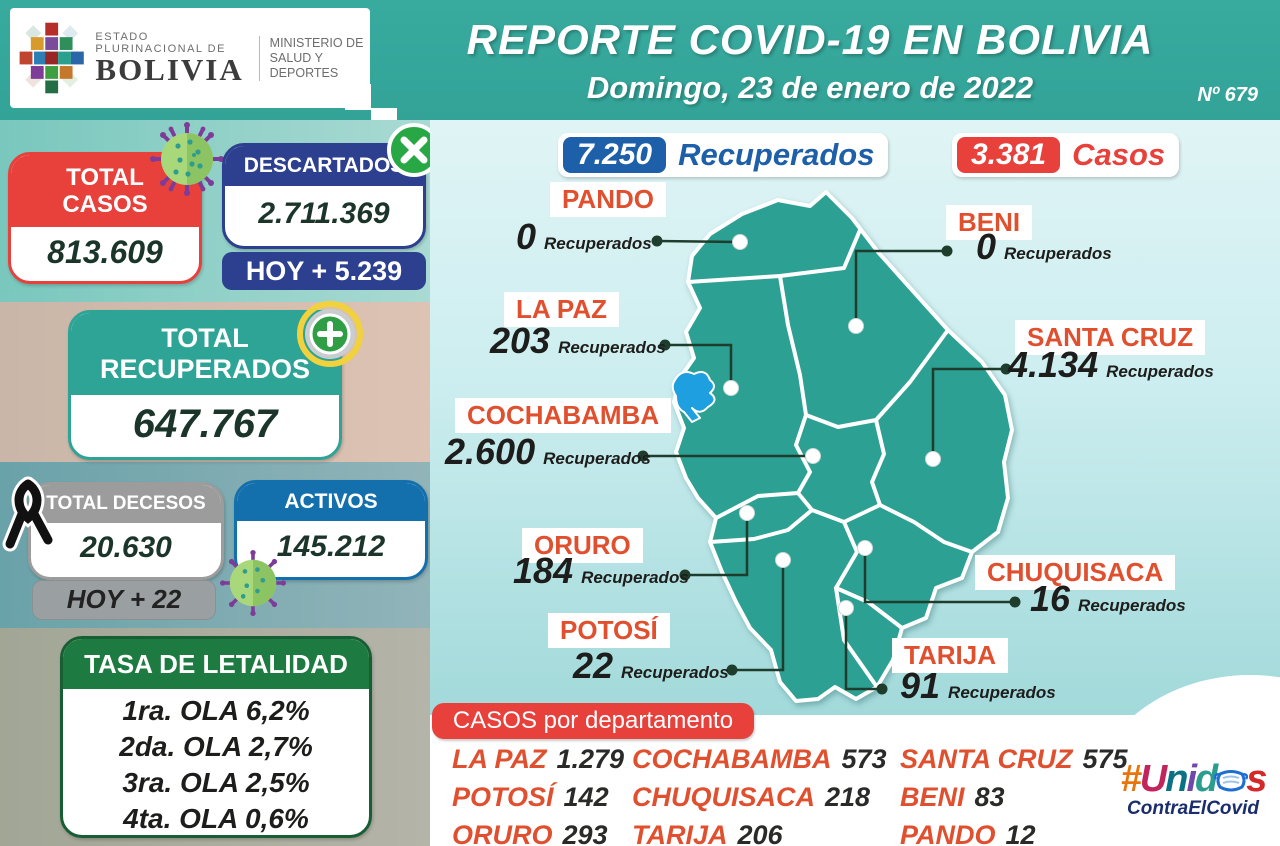 The width and height of the screenshot is (1280, 846). I want to click on casos-table-title: CASOS por departamento, so click(593, 721).